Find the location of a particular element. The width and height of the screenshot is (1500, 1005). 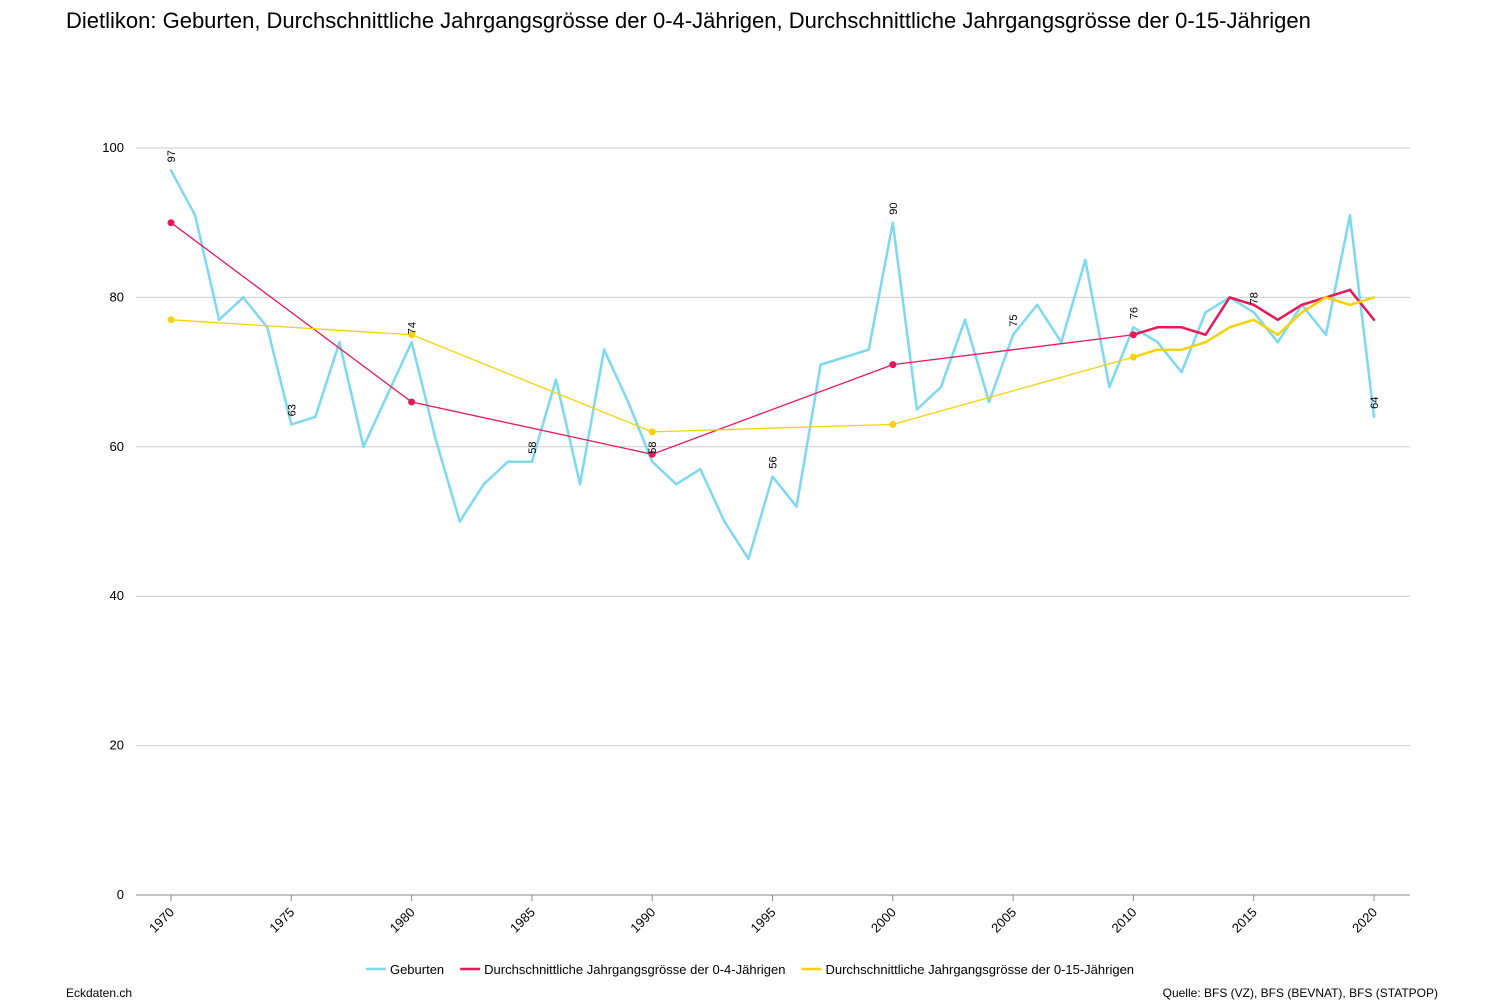

y-tick-label: 0 is located at coordinates (120, 894).